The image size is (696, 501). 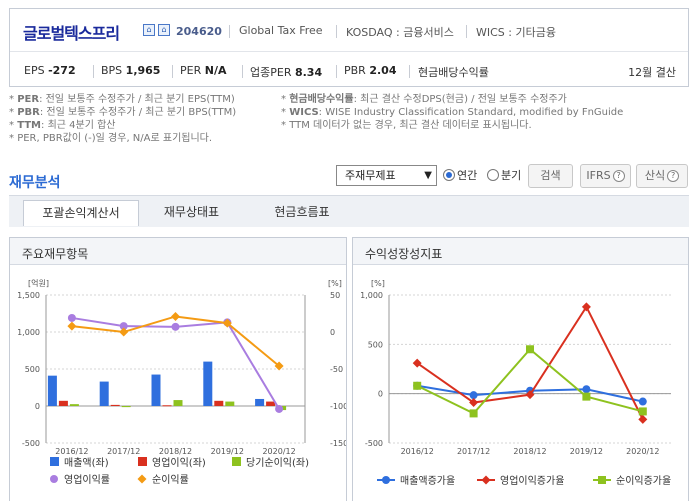 What do you see at coordinates (28, 295) in the screenshot?
I see `y-tick-left: 1,500` at bounding box center [28, 295].